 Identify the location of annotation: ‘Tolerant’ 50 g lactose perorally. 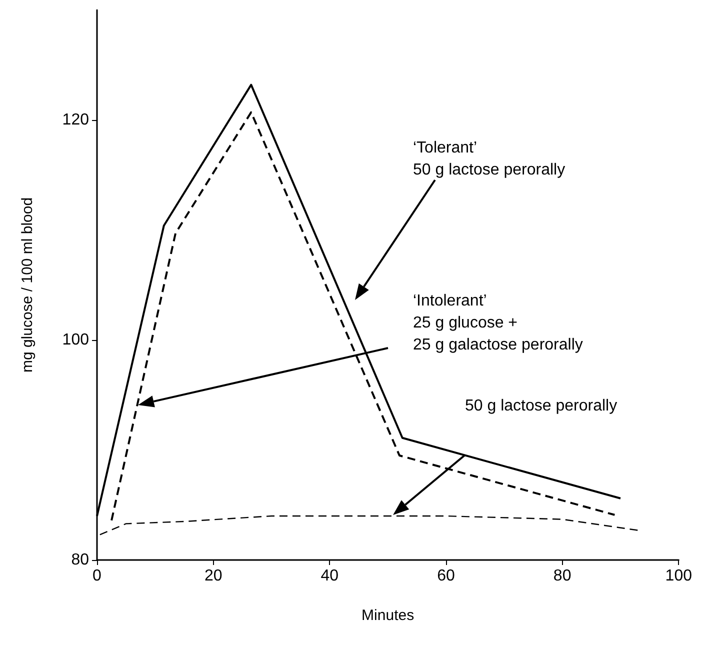
(489, 159).